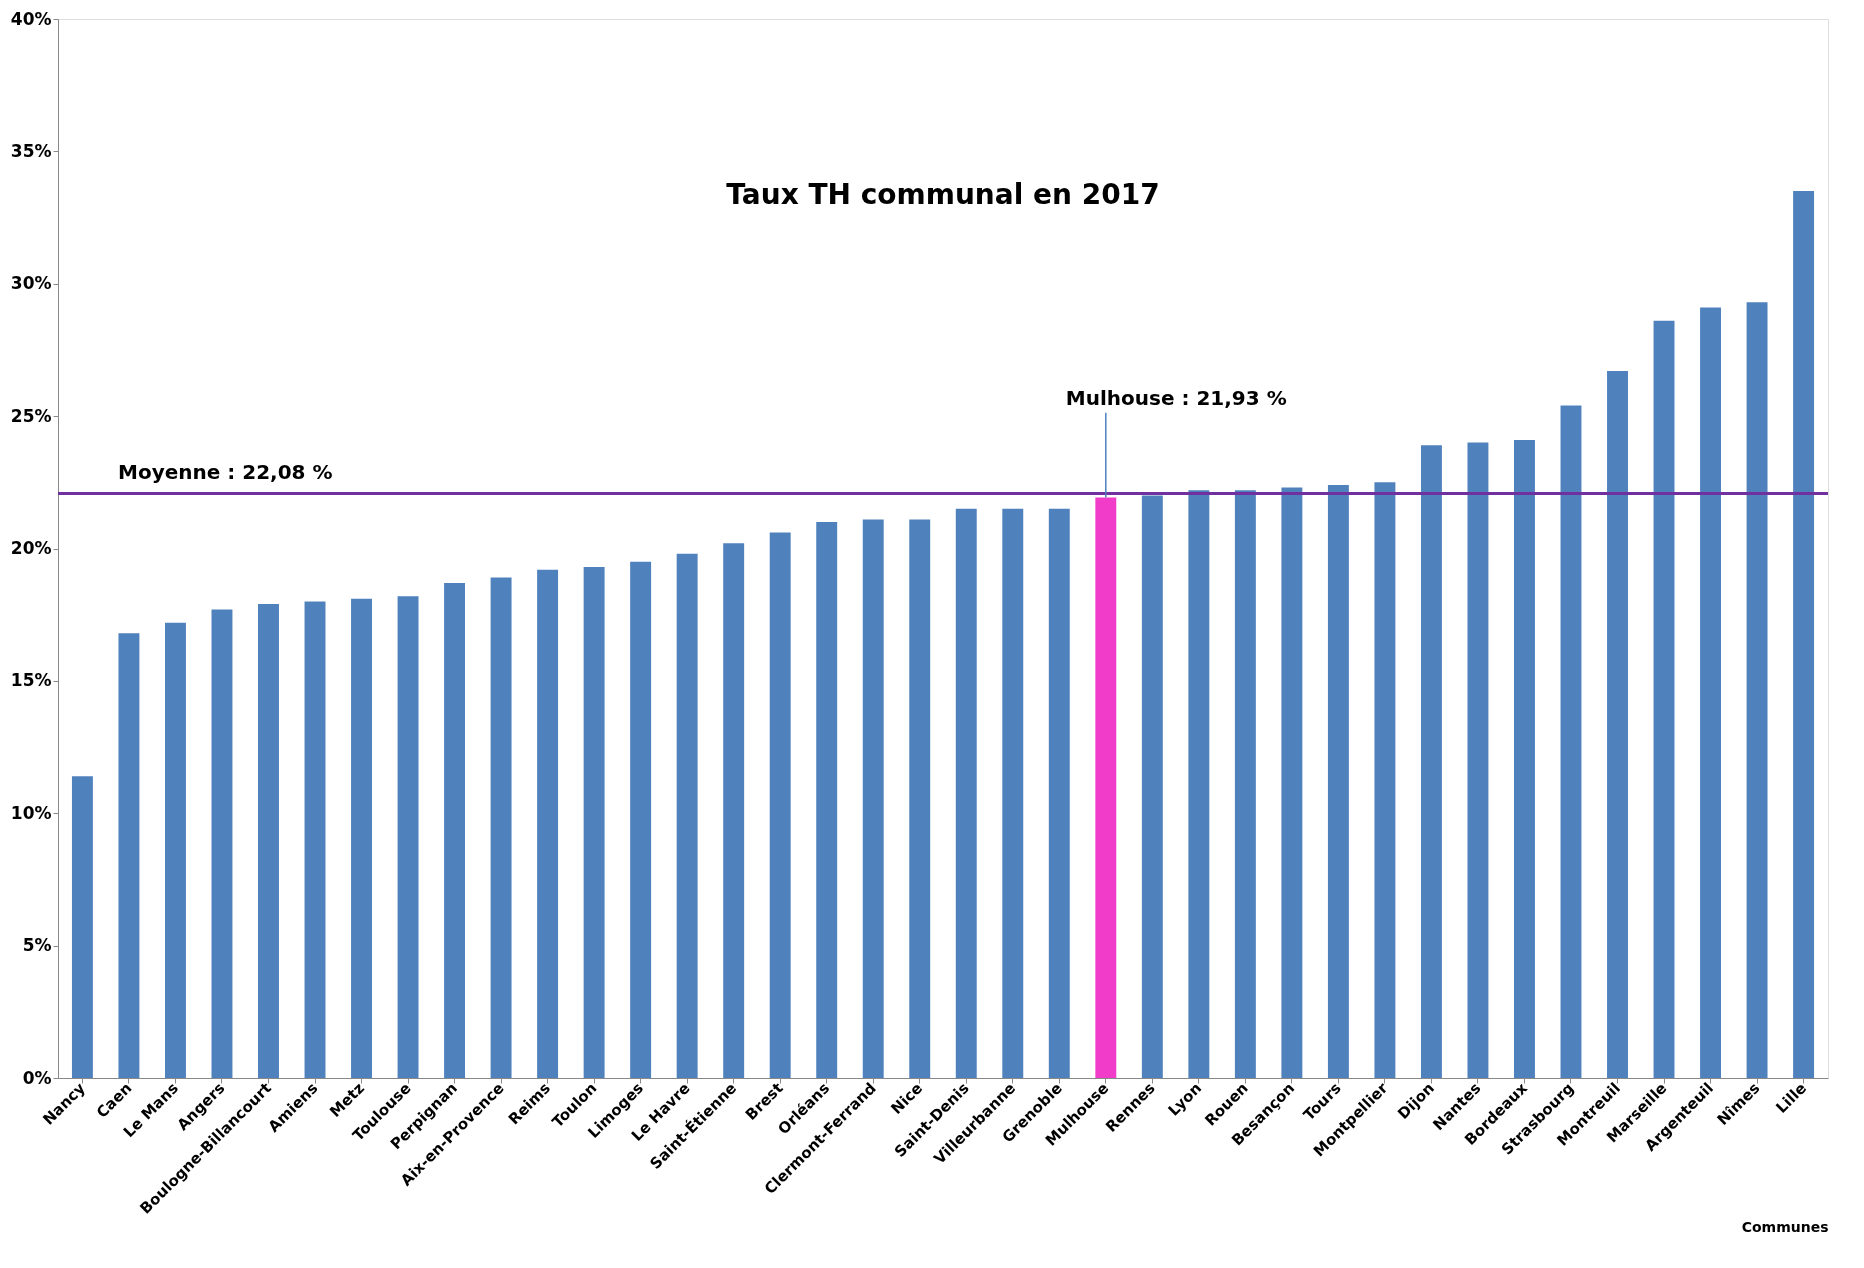 The height and width of the screenshot is (1268, 1864). Describe the element at coordinates (1785, 1226) in the screenshot. I see `x-axis-title: Communes` at that location.